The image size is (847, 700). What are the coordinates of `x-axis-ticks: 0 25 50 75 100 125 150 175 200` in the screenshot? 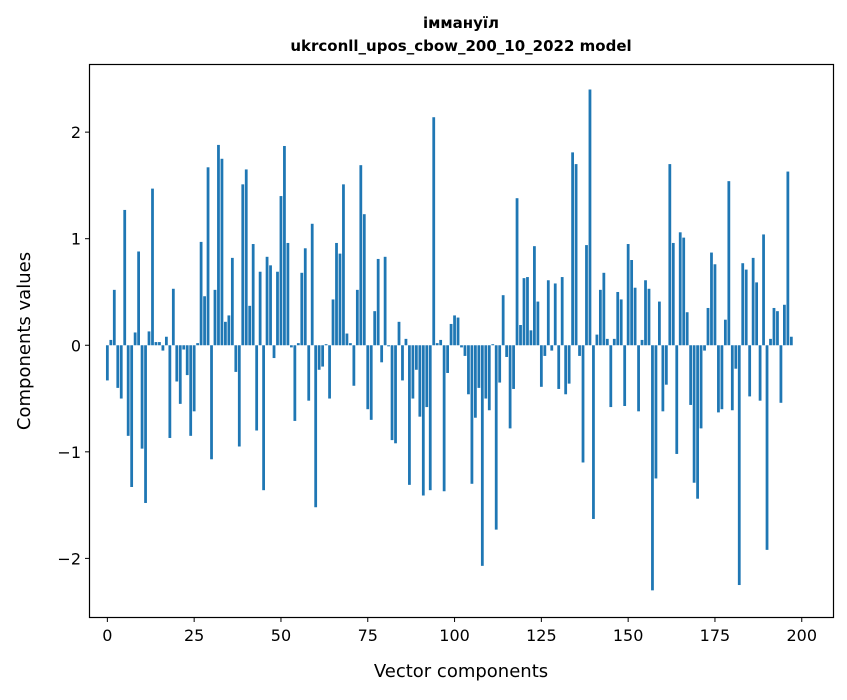 It's located at (459, 631).